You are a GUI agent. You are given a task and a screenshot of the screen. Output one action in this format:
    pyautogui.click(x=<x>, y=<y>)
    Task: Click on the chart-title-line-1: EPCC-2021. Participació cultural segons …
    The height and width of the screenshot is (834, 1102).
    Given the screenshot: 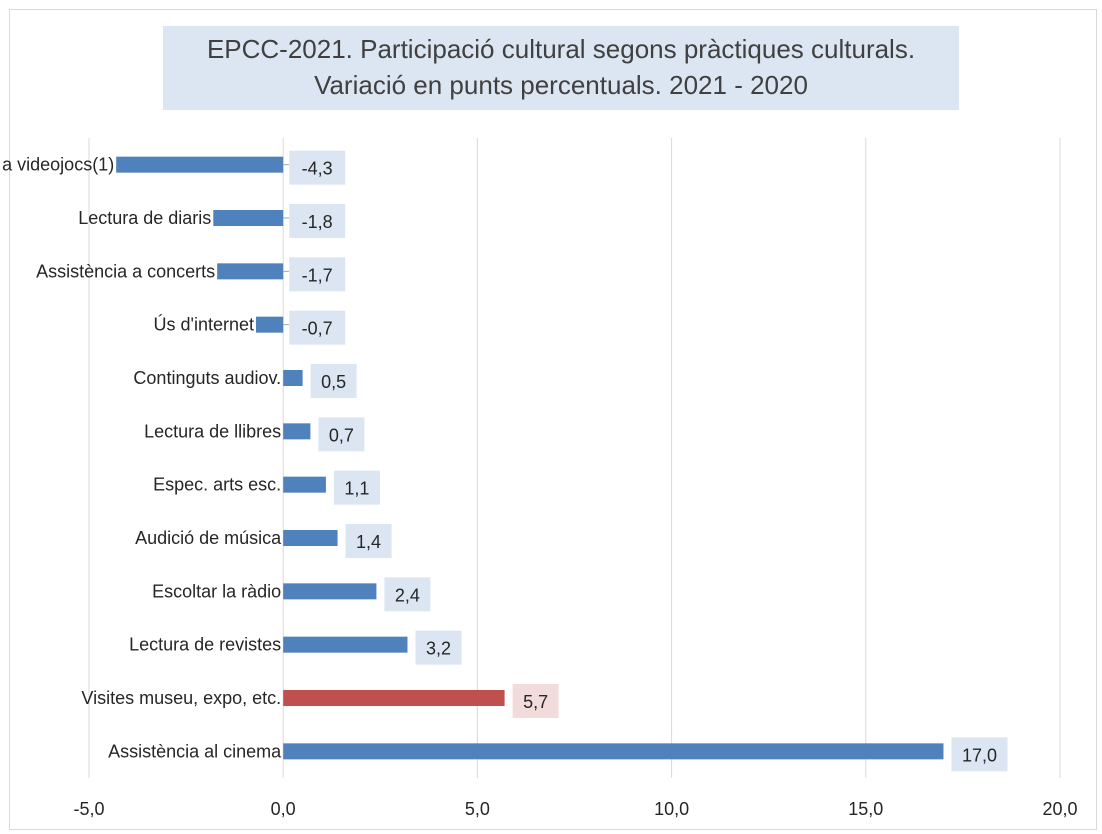 What is the action you would take?
    pyautogui.click(x=561, y=49)
    